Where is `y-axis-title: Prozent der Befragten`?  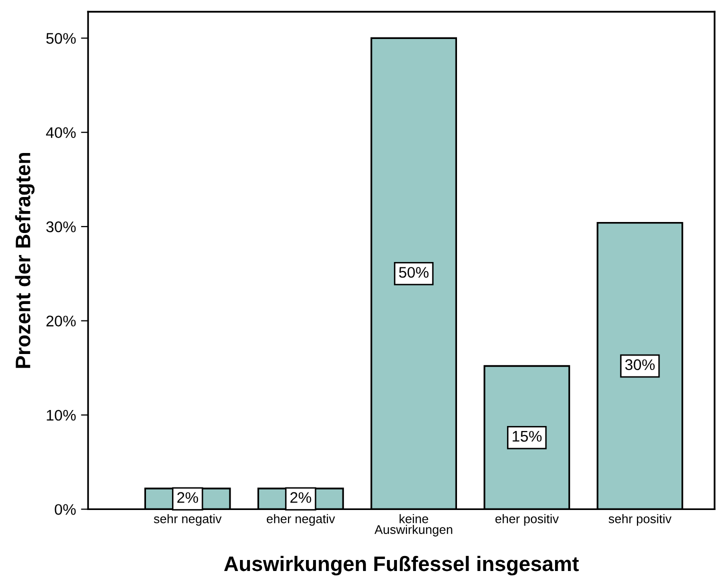 y-axis-title: Prozent der Befragten is located at coordinates (25, 260).